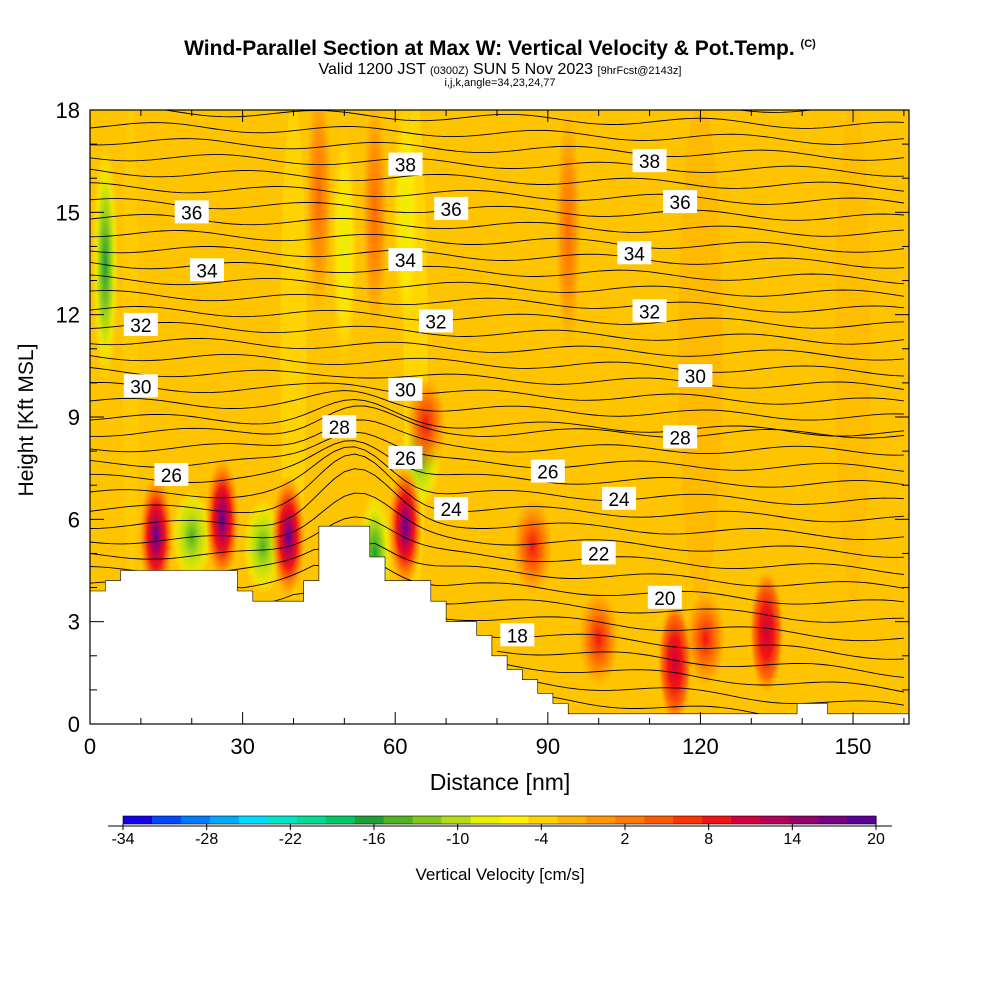 This screenshot has height=1000, width=1000. I want to click on downdraft-core, so click(105, 263).